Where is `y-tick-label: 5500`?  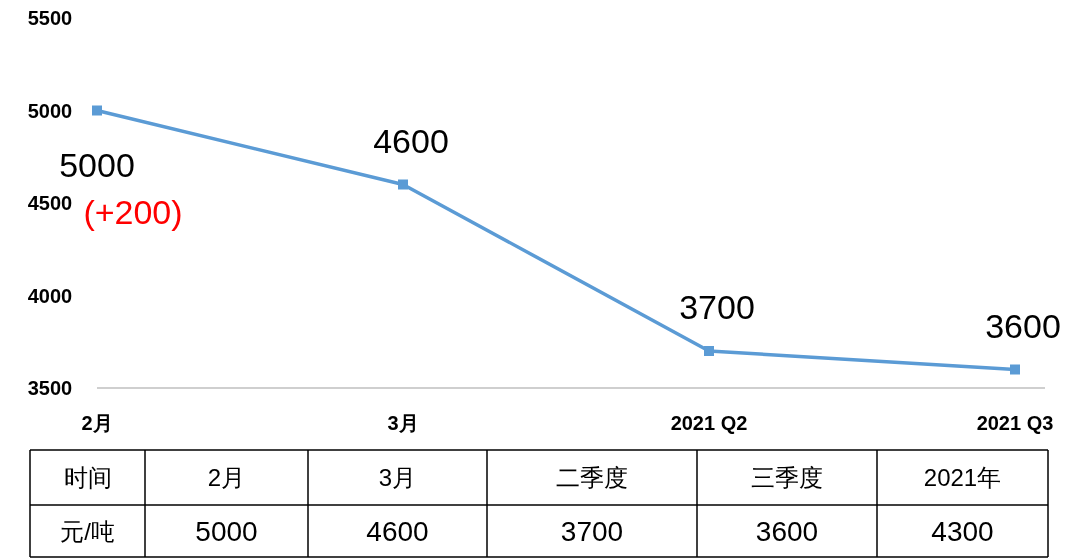 y-tick-label: 5500 is located at coordinates (50, 18).